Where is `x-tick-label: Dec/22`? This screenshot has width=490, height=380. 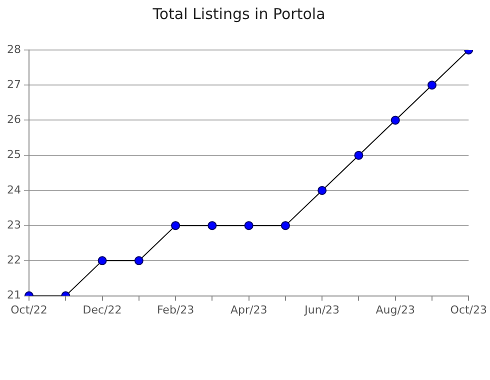
x-tick-label: Dec/22 is located at coordinates (102, 309).